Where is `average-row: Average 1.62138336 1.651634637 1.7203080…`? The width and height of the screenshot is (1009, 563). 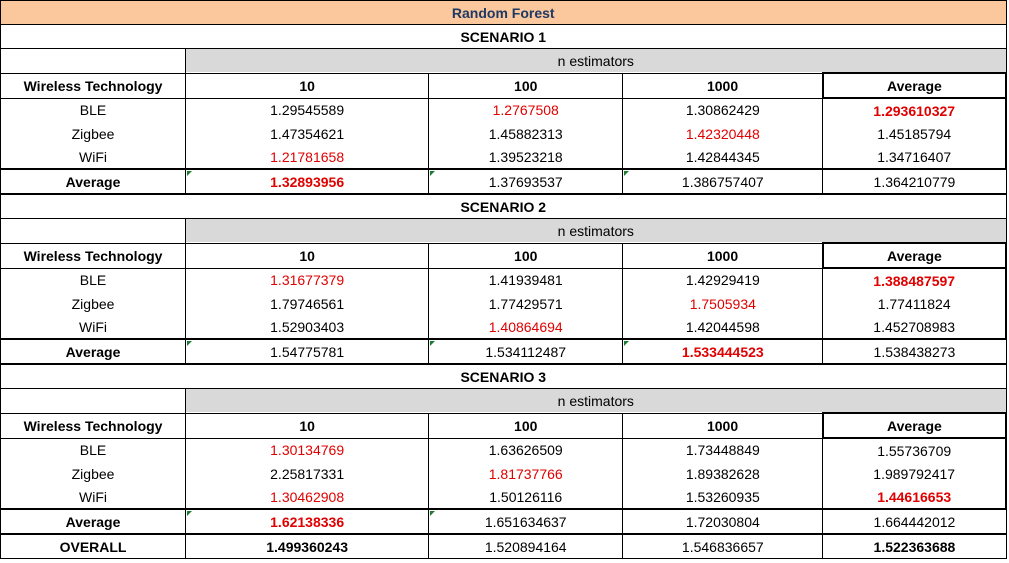 average-row: Average 1.62138336 1.651634637 1.7203080… is located at coordinates (503, 521).